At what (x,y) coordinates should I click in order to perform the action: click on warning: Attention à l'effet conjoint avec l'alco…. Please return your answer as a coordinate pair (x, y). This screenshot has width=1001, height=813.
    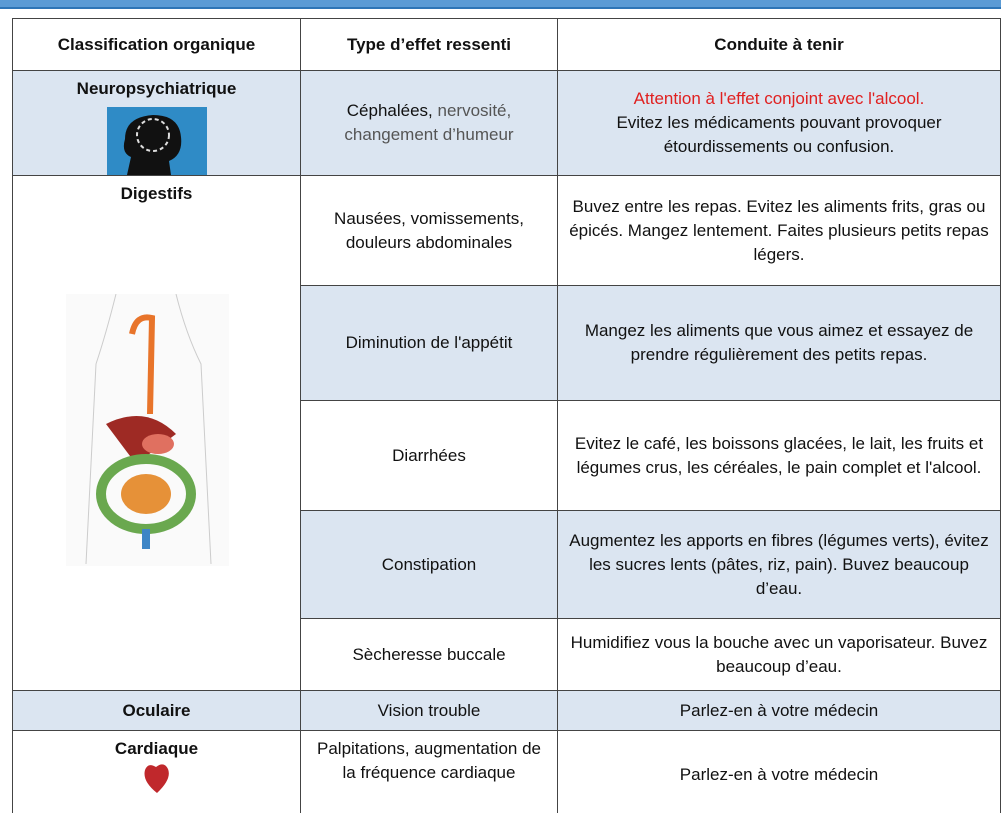
    Looking at the image, I should click on (779, 98).